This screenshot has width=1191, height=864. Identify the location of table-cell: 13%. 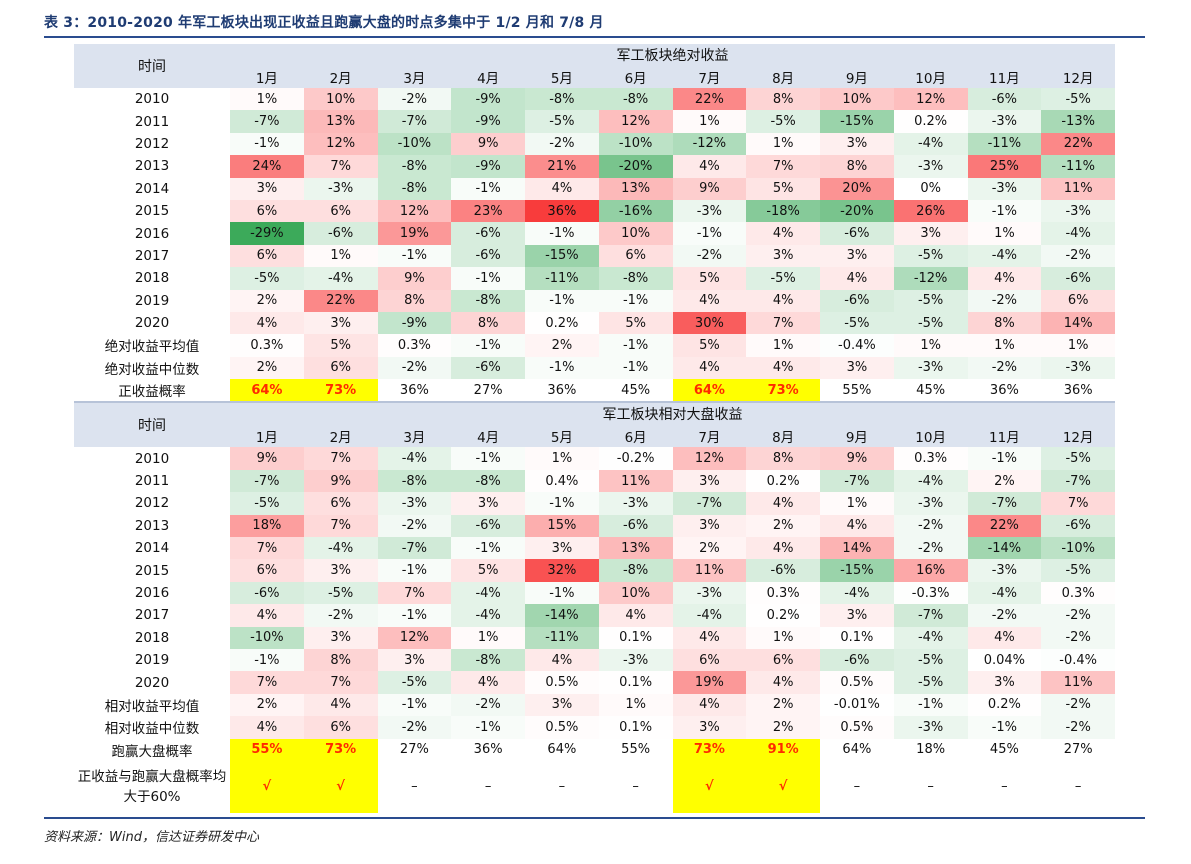
(635, 188).